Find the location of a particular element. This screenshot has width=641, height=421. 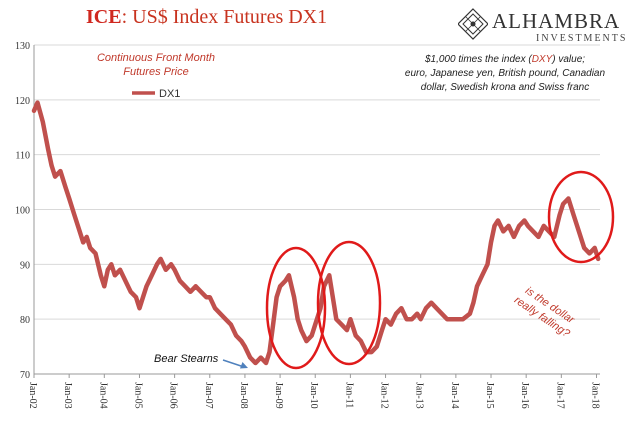

x-tick-label: Jan-17 is located at coordinates (559, 395).